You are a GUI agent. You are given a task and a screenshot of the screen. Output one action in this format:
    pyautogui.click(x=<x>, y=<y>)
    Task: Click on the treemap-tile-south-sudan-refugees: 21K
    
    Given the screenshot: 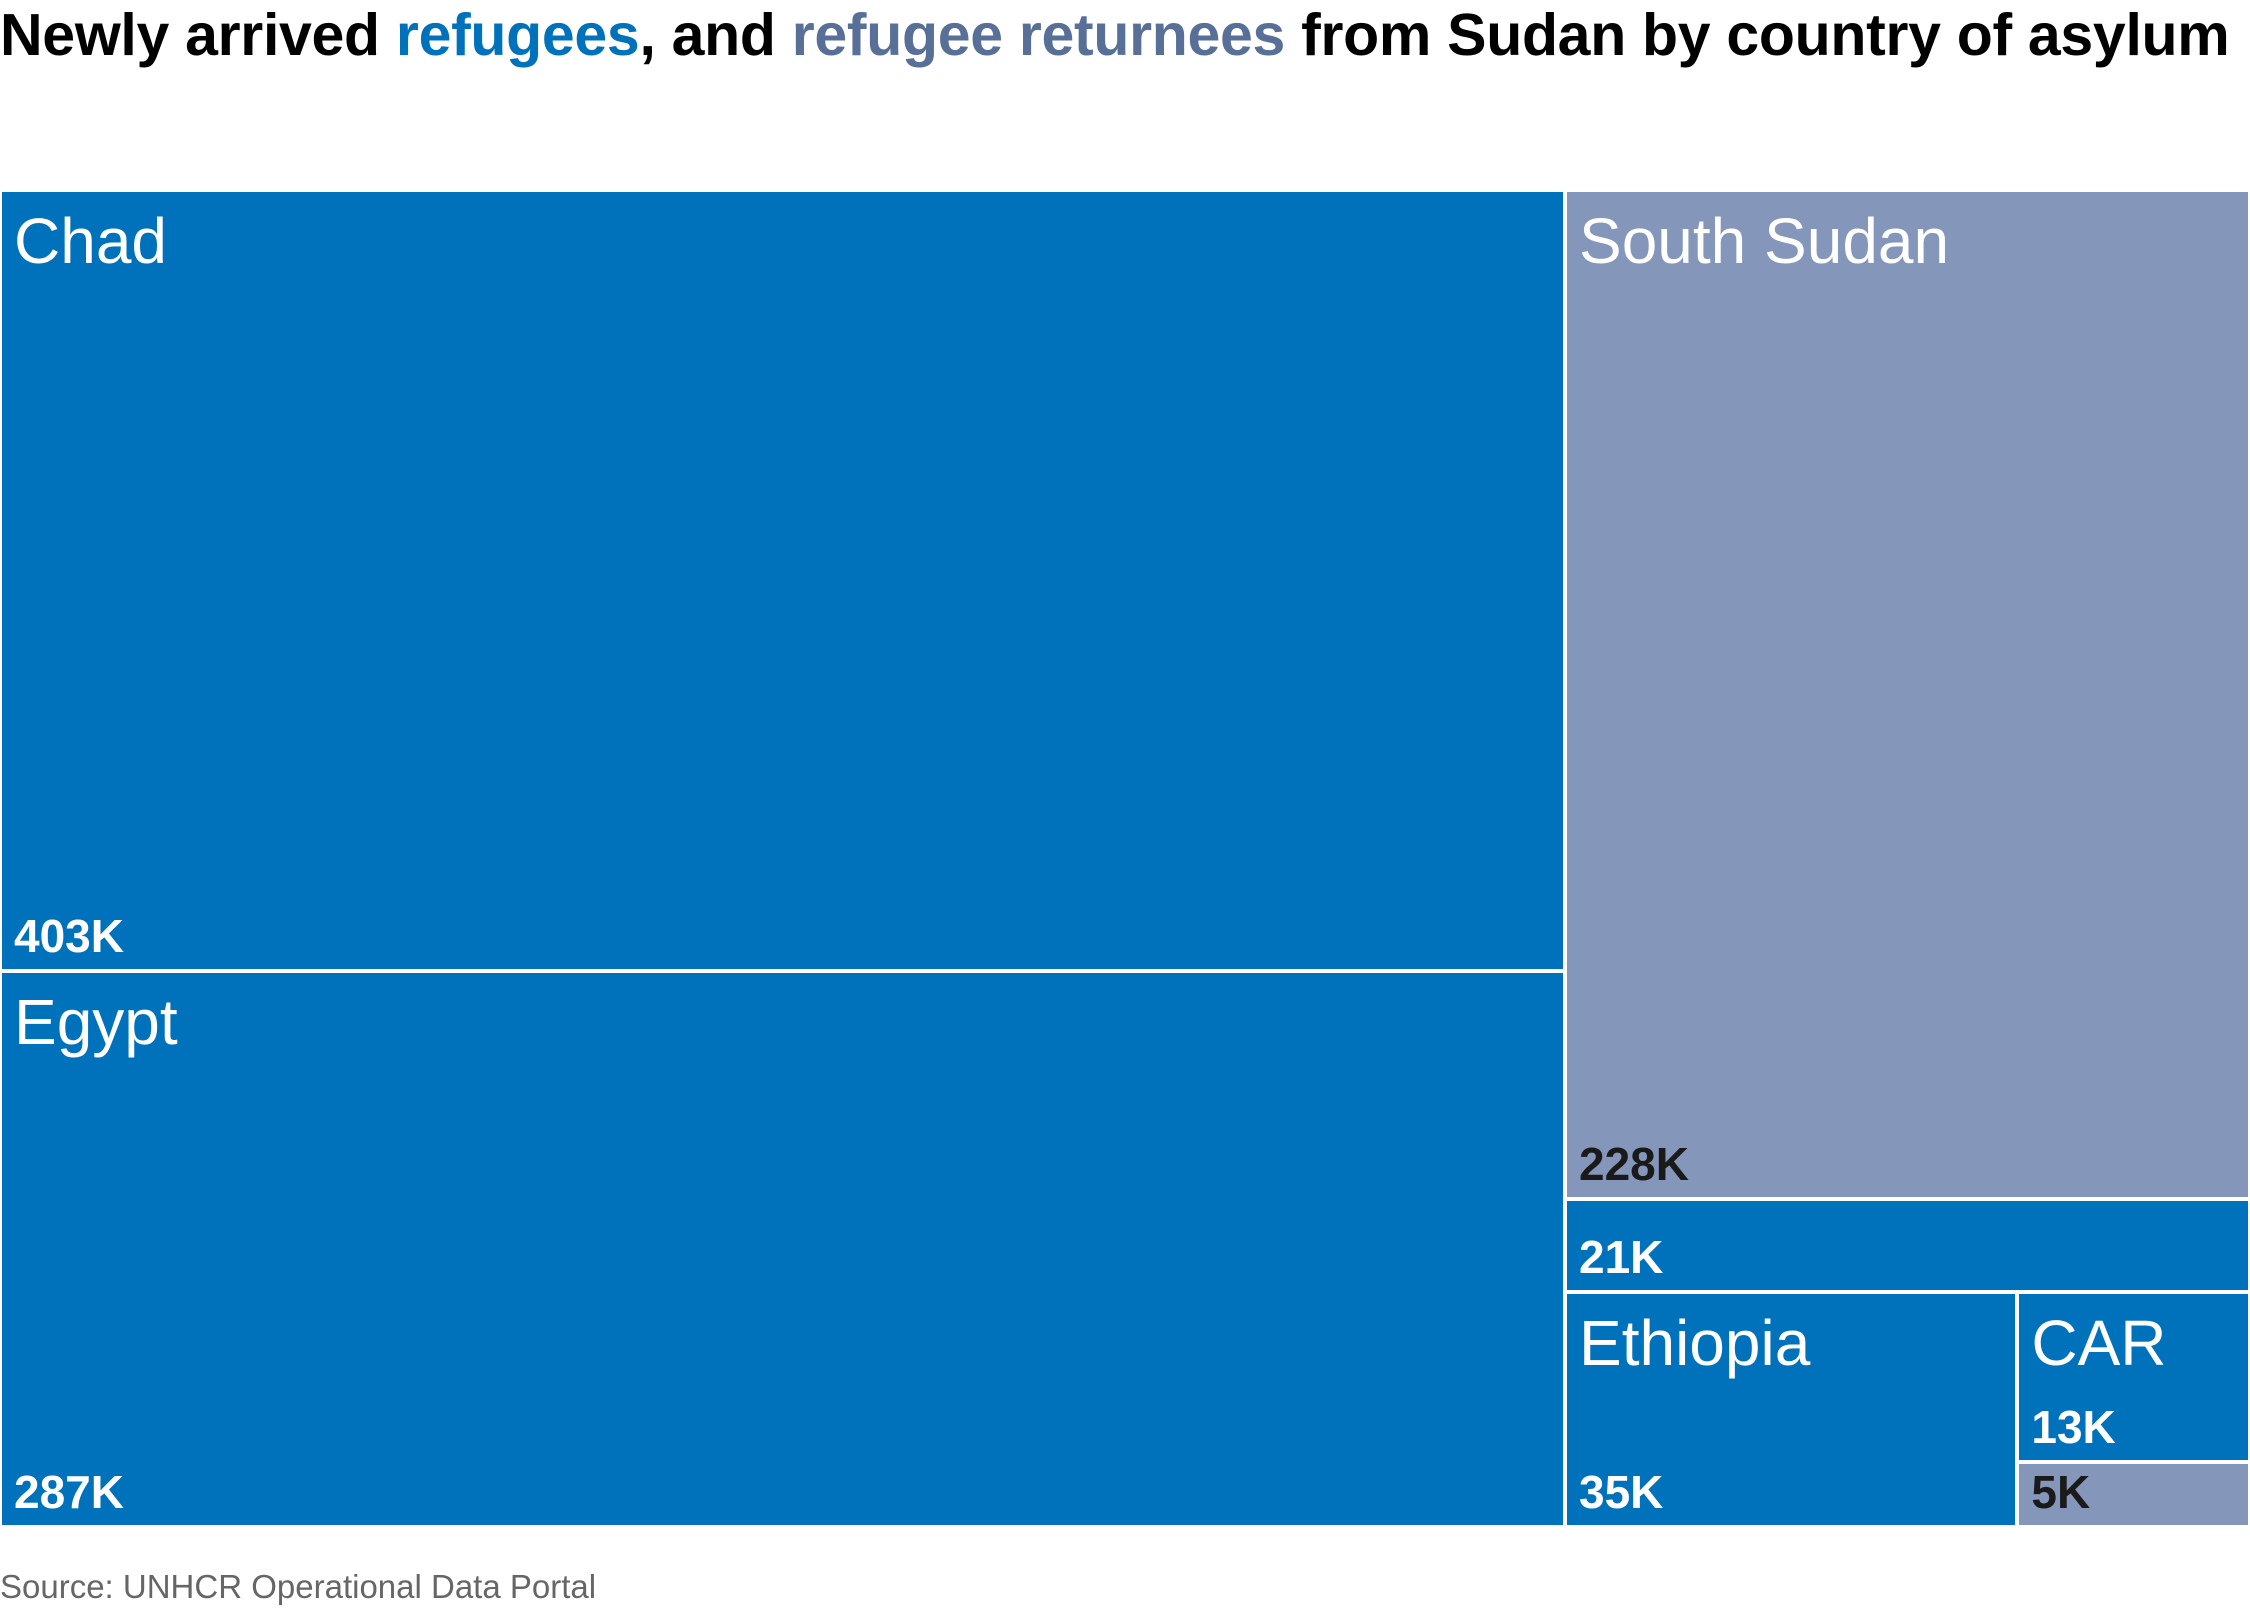 What is the action you would take?
    pyautogui.click(x=1907, y=1246)
    